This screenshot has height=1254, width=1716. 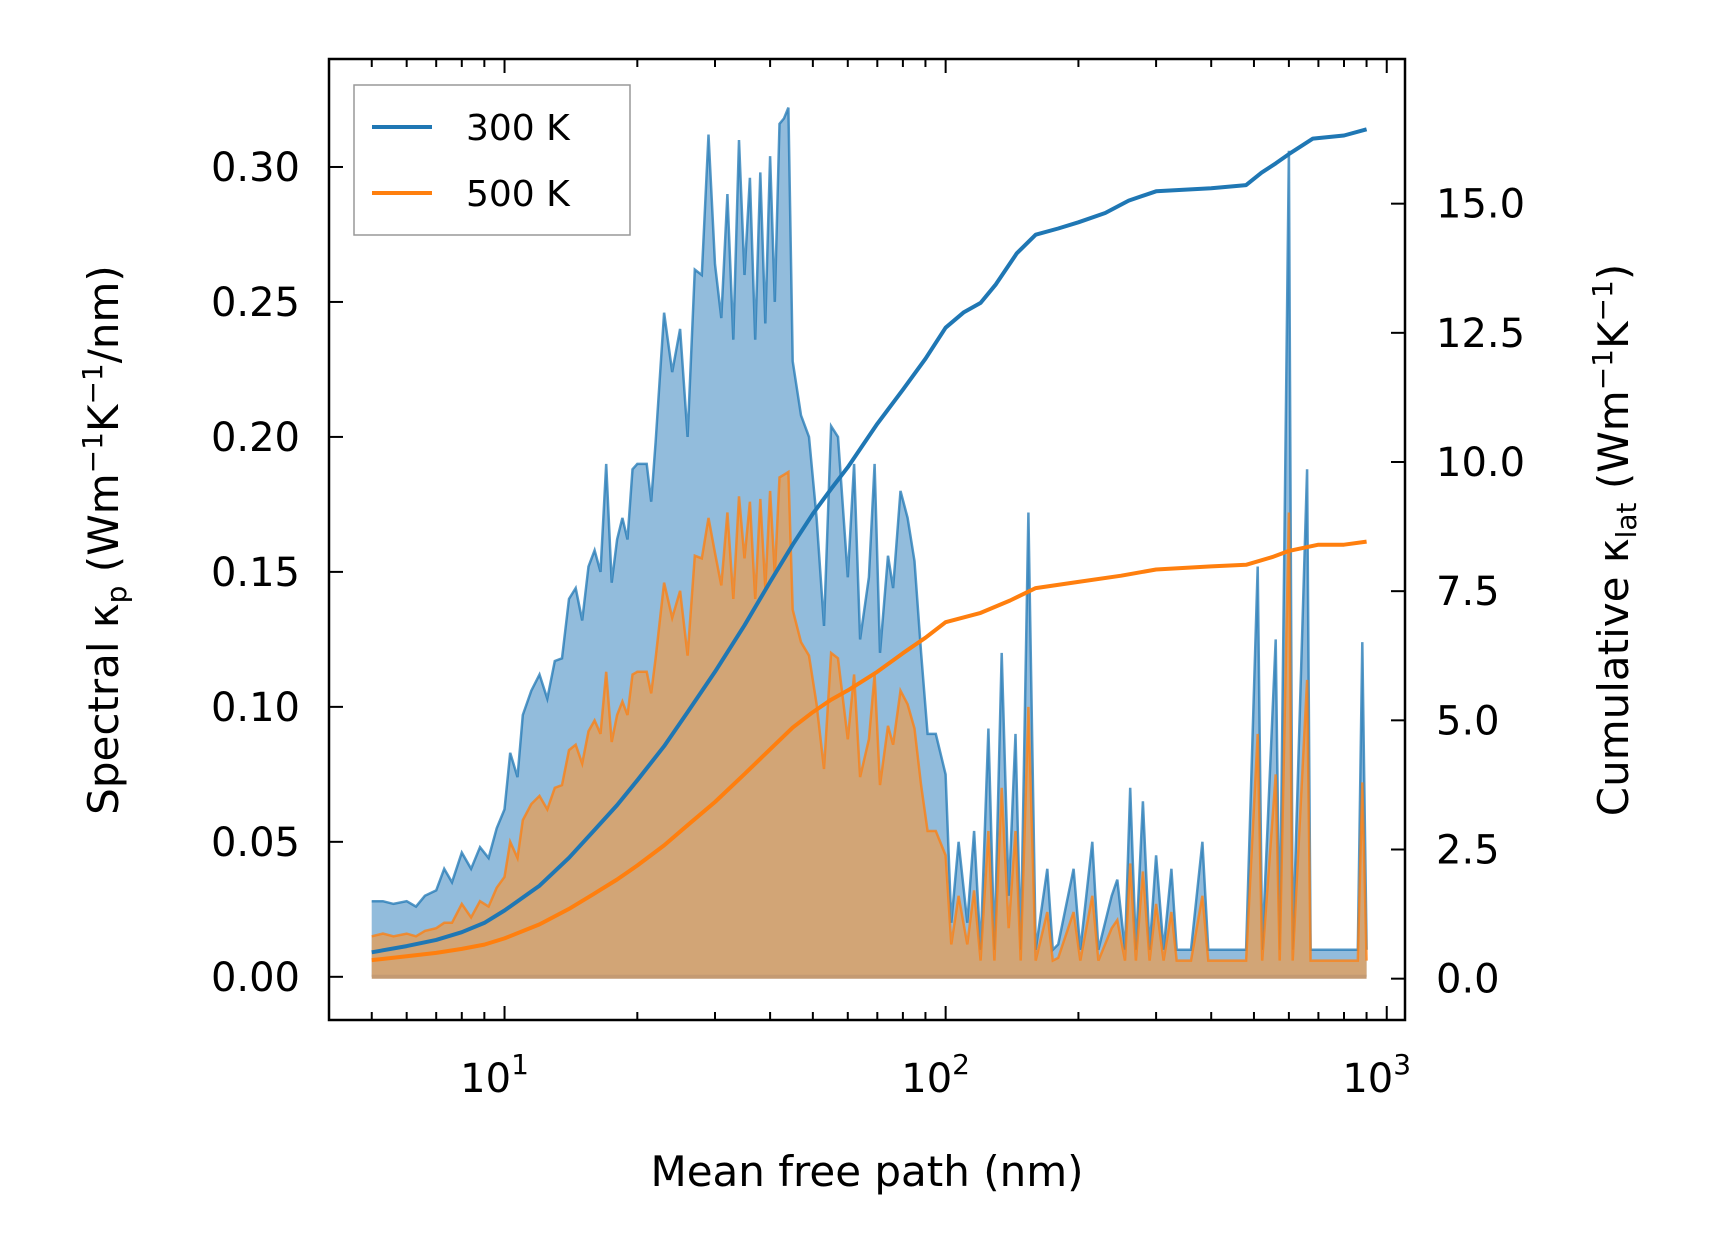 I want to click on y-tick-label-right: 12.5, so click(x=1480, y=334).